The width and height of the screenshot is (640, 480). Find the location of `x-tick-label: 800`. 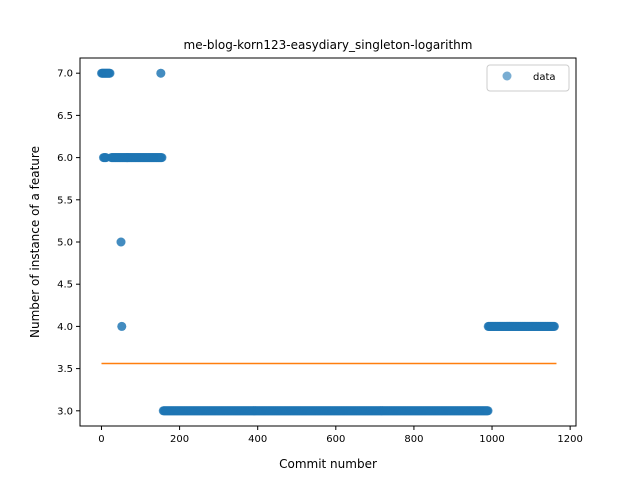

x-tick-label: 800 is located at coordinates (413, 439).